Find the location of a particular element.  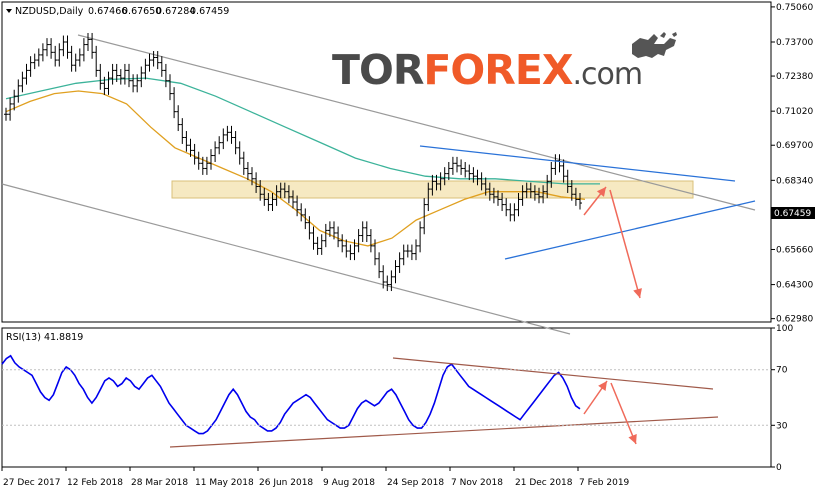

time-tick-label: 24 Sep 2018 is located at coordinates (415, 483).